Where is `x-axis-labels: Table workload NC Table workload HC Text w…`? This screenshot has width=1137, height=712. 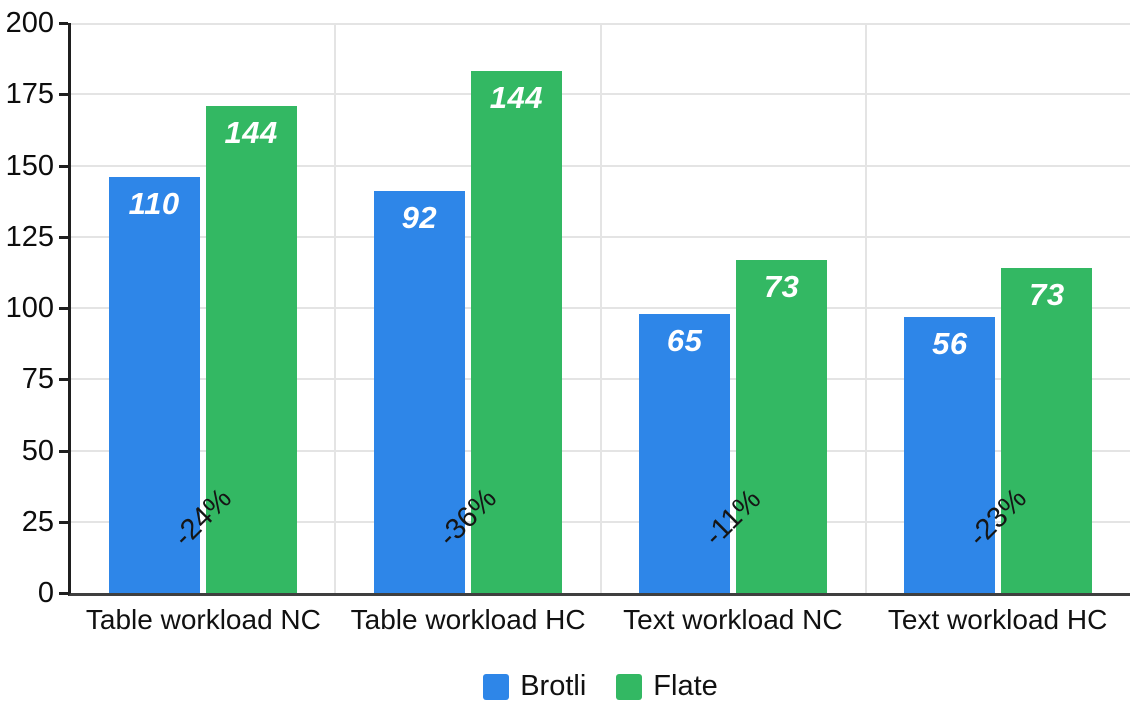 x-axis-labels: Table workload NC Table workload HC Text w… is located at coordinates (600, 620).